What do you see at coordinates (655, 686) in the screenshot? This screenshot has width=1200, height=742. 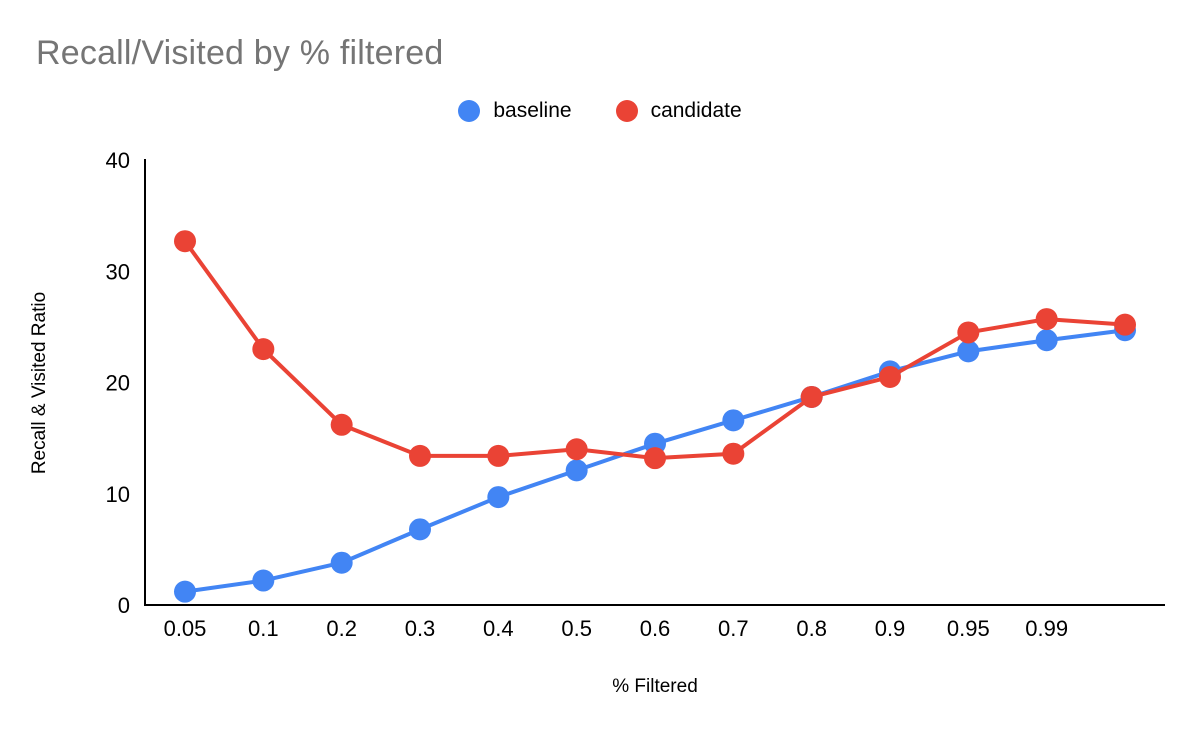 I see `x-axis-title: % Filtered` at bounding box center [655, 686].